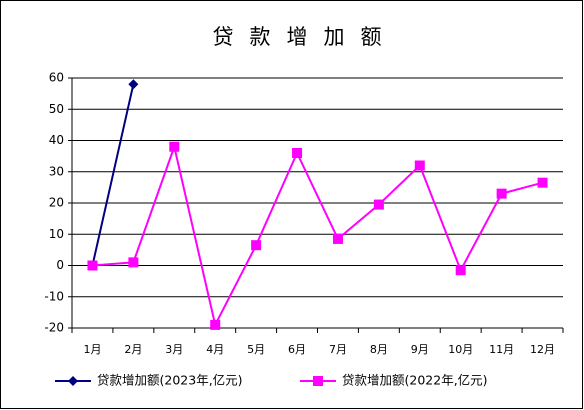  Describe the element at coordinates (133, 349) in the screenshot. I see `x-tick-label: 2月` at that location.